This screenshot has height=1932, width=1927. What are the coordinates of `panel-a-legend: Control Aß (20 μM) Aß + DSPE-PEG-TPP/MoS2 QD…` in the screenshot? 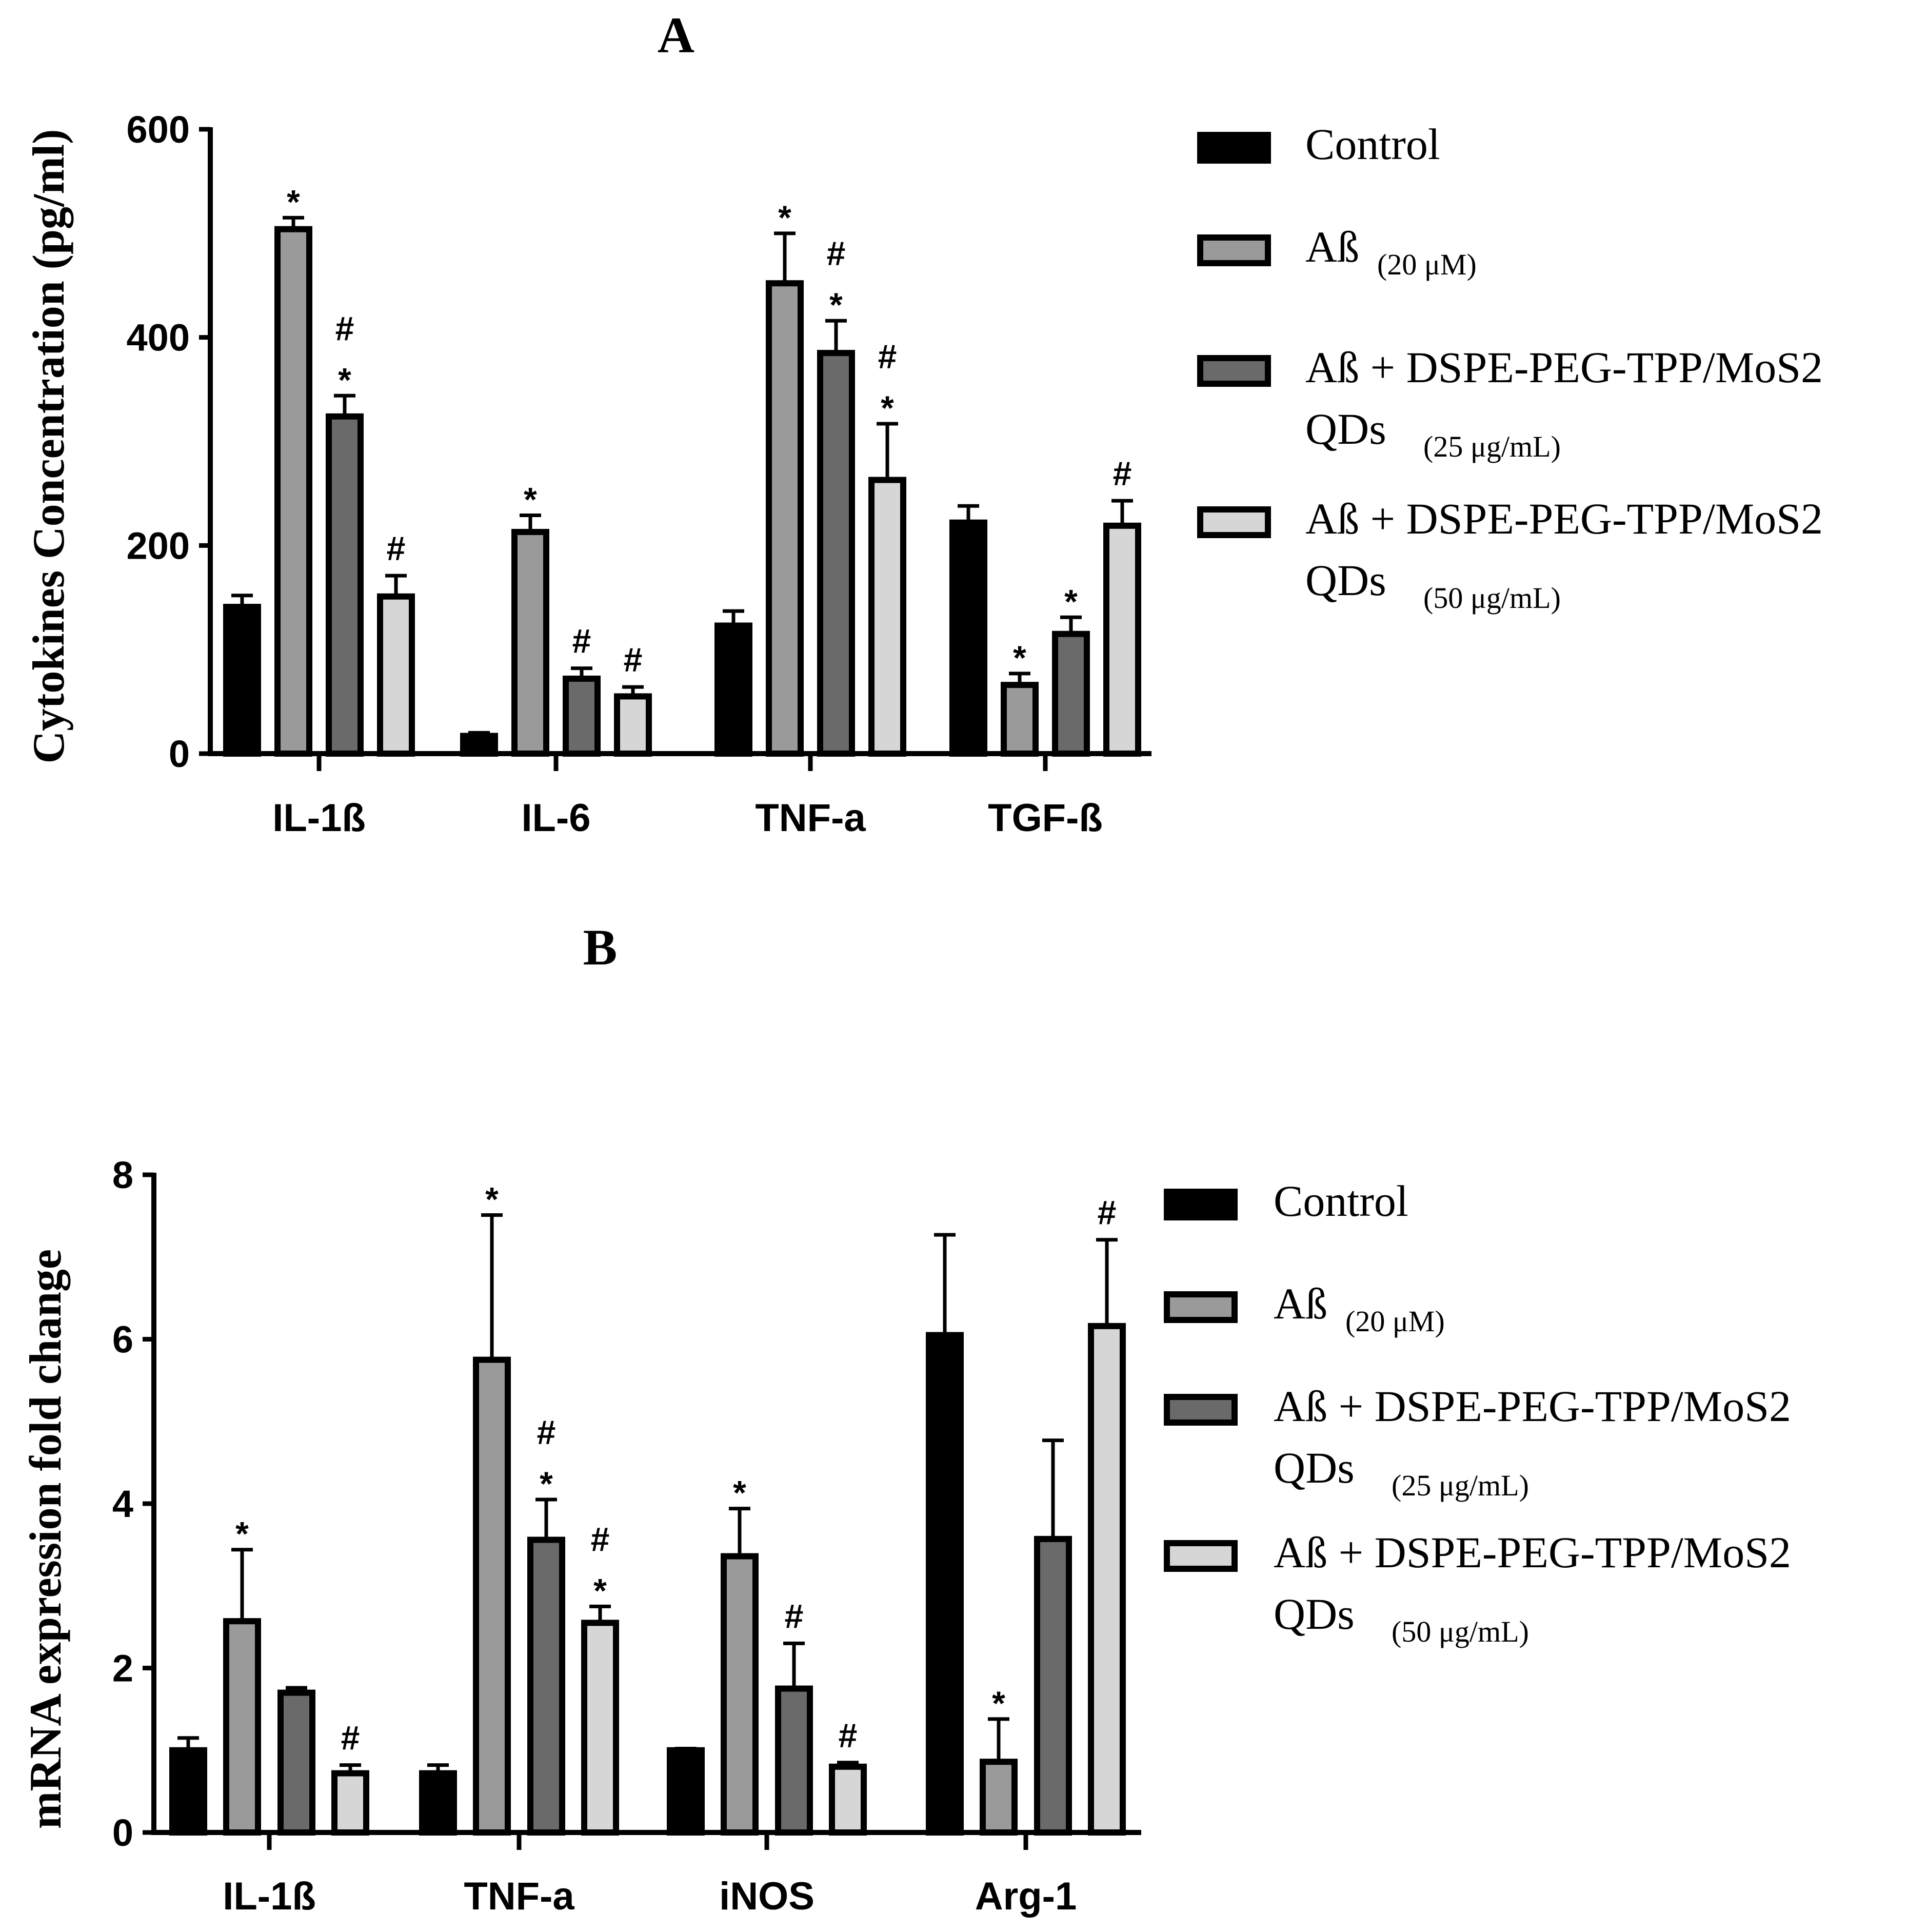 It's located at (1510, 367).